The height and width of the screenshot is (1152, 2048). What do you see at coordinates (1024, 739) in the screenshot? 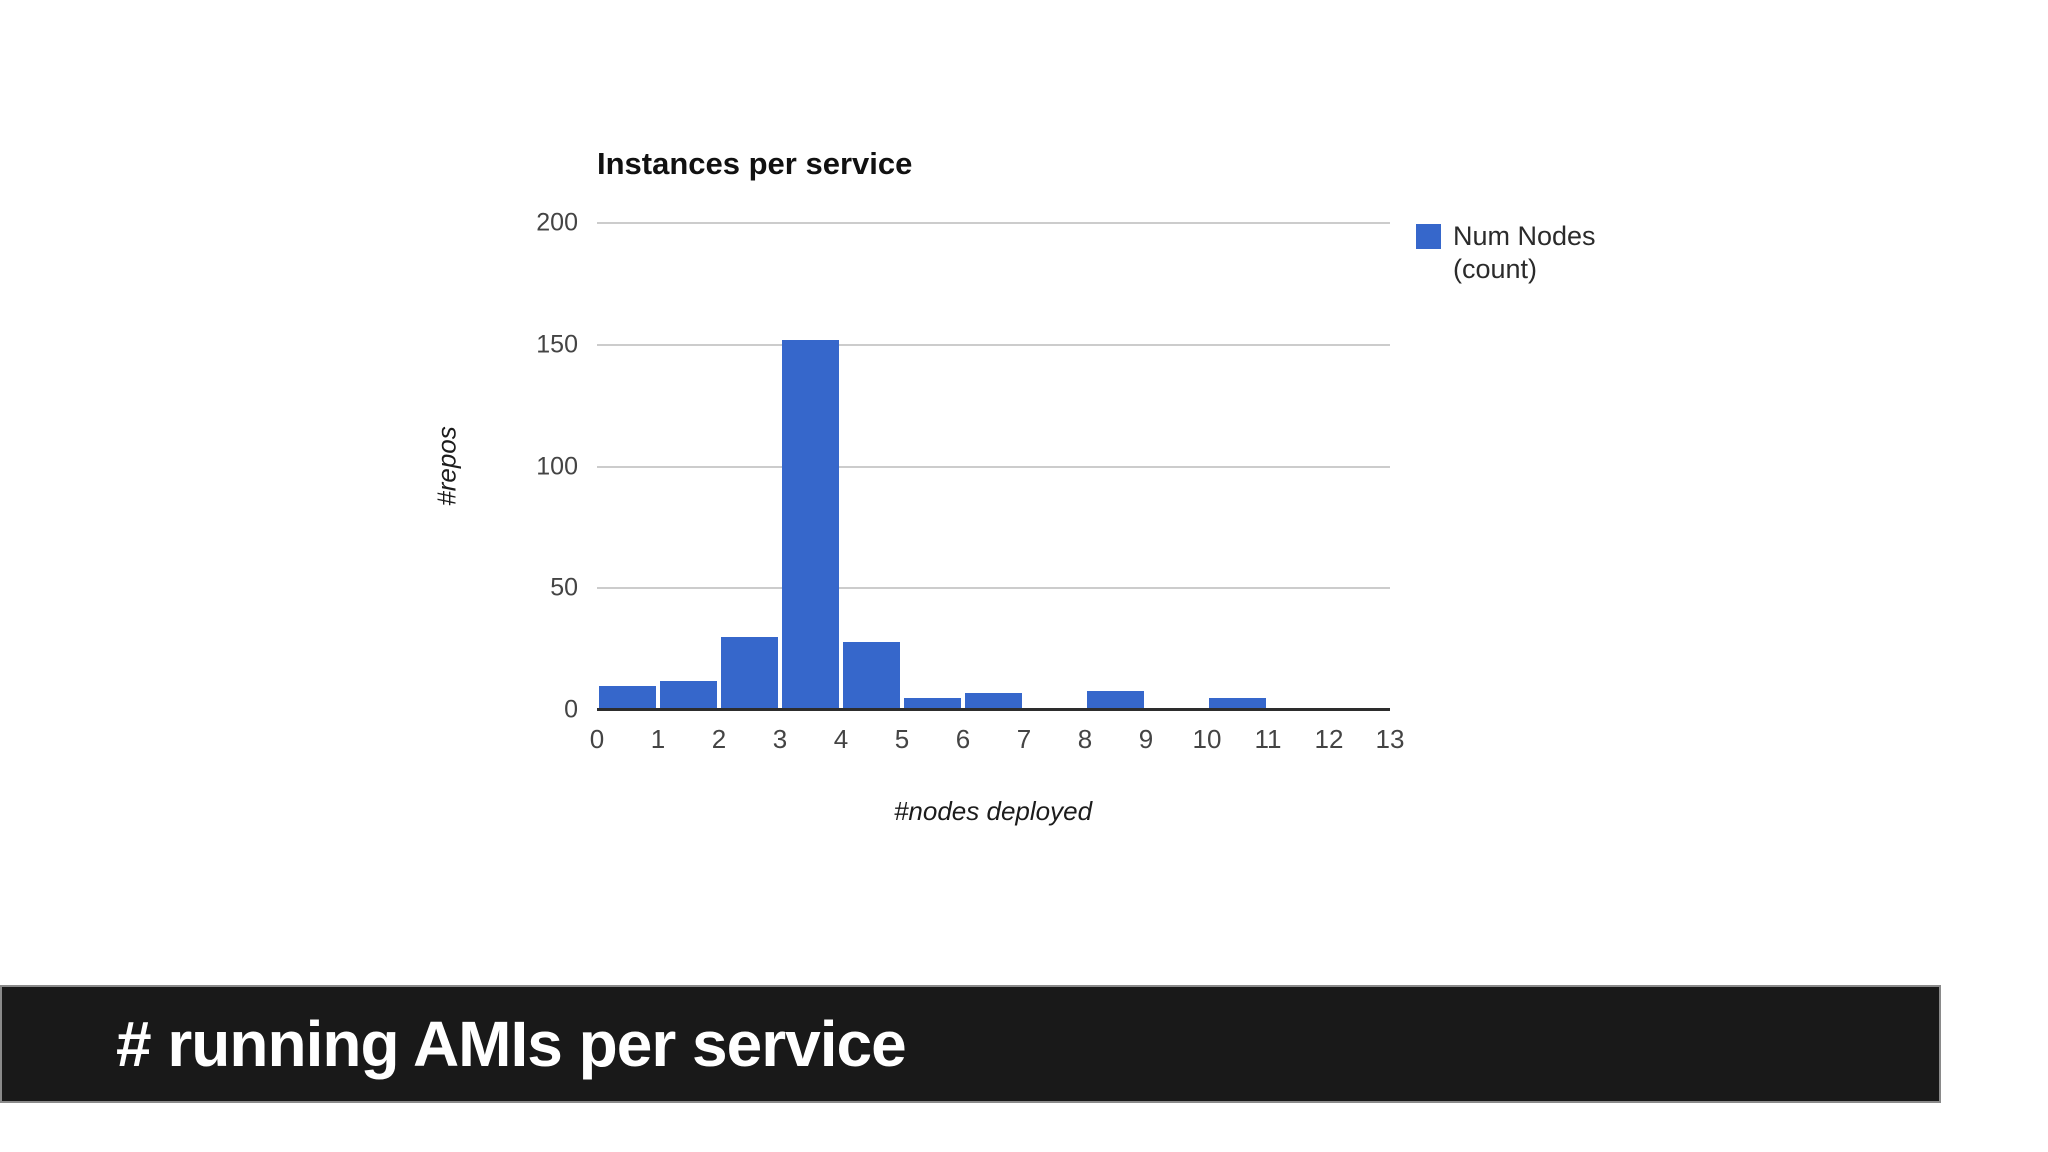
I see `x-tick-label-7: 7` at bounding box center [1024, 739].